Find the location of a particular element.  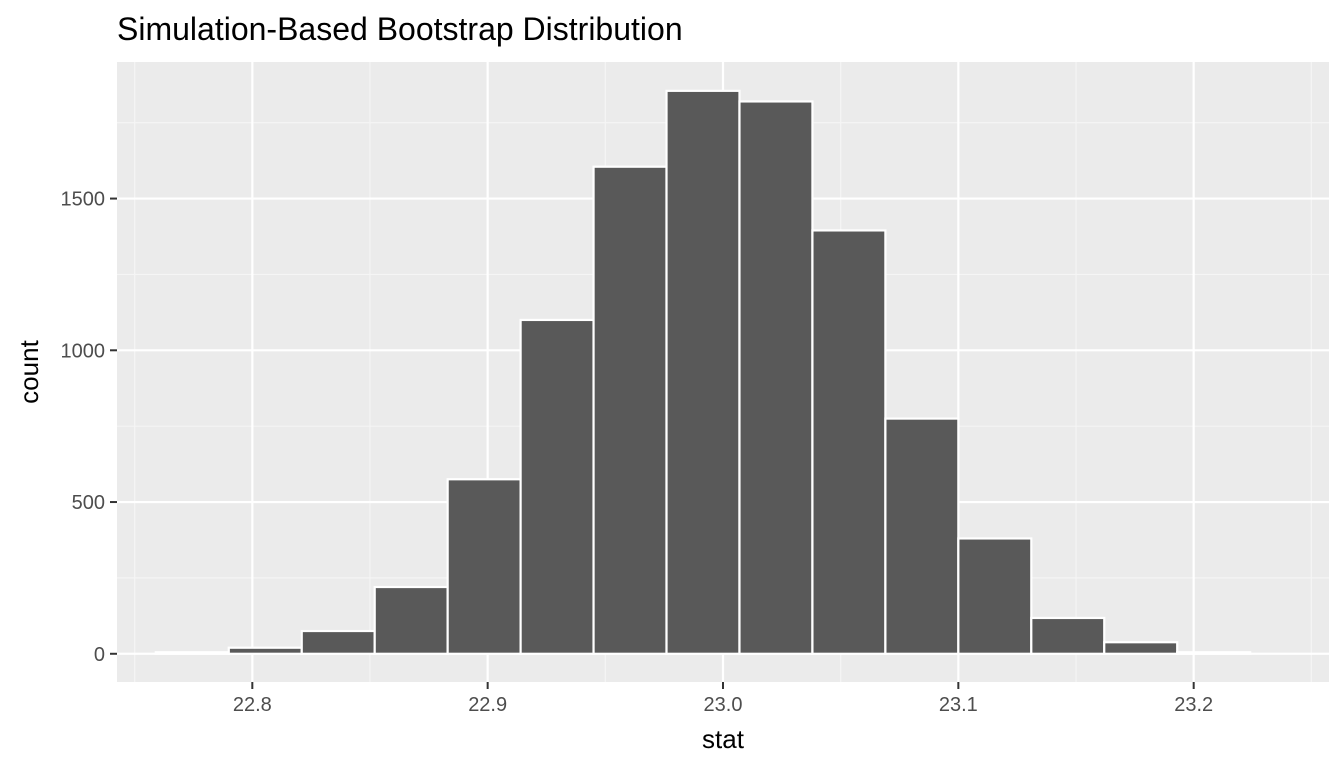

chart-title: Simulation-Based Bootstrap Distribution is located at coordinates (400, 29).